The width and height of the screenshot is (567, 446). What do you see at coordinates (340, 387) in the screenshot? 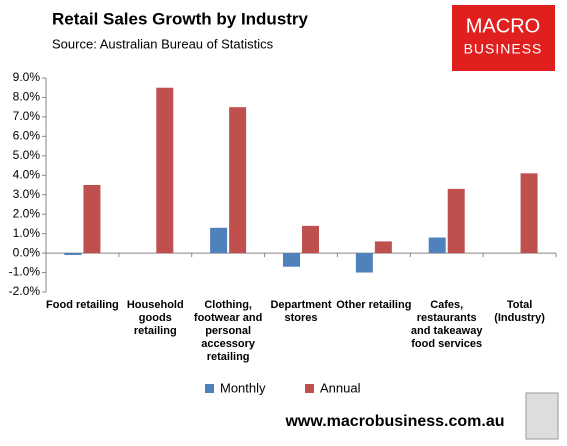
I see `legend-label: Annual` at bounding box center [340, 387].